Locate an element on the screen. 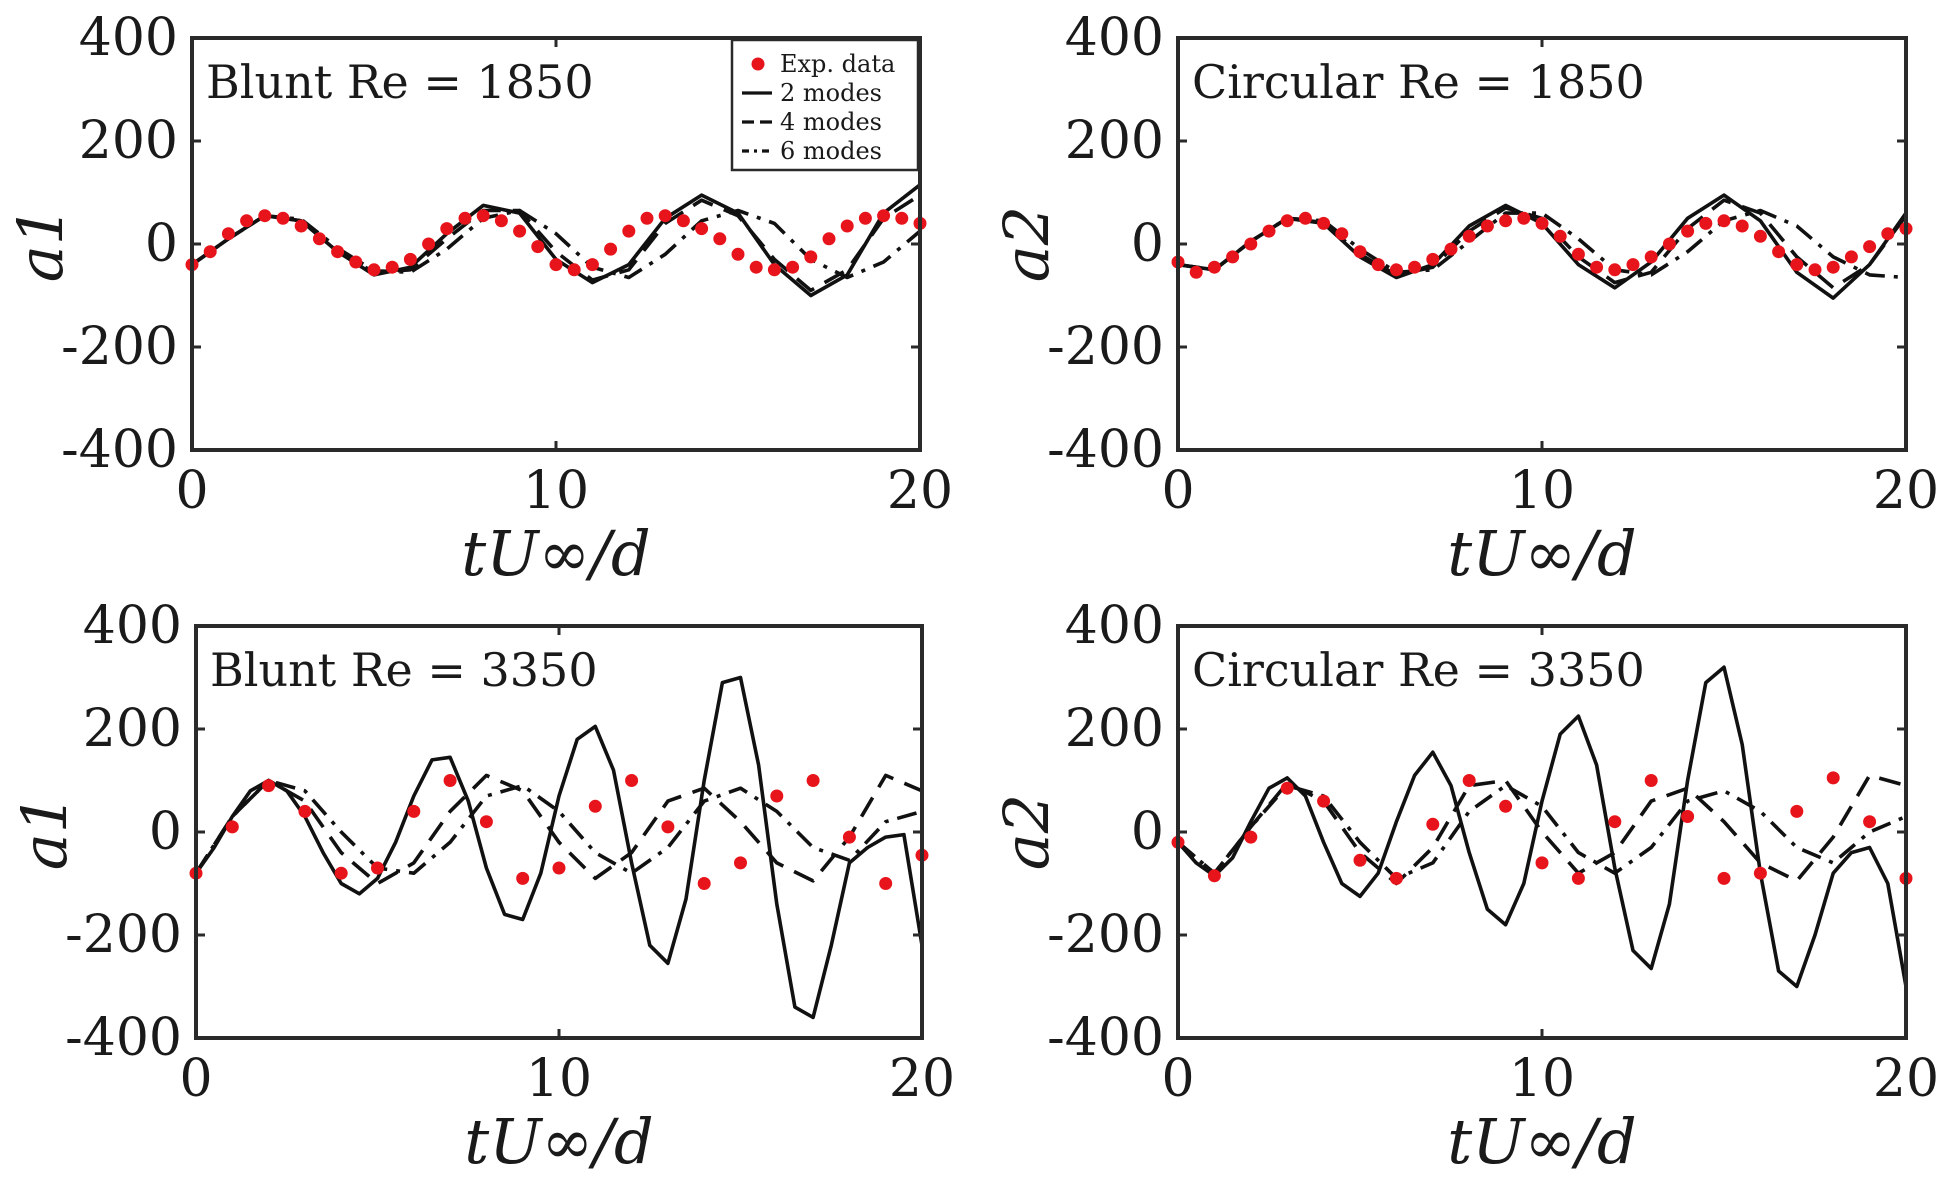 This screenshot has height=1200, width=1940. panel-title: Blunt Re = 1850 is located at coordinates (400, 82).